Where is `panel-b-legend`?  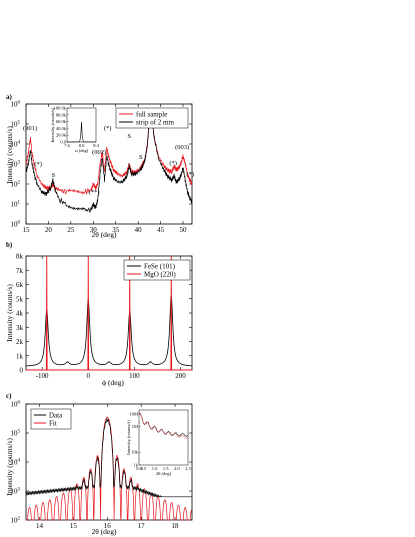 panel-b-legend is located at coordinates (157, 270).